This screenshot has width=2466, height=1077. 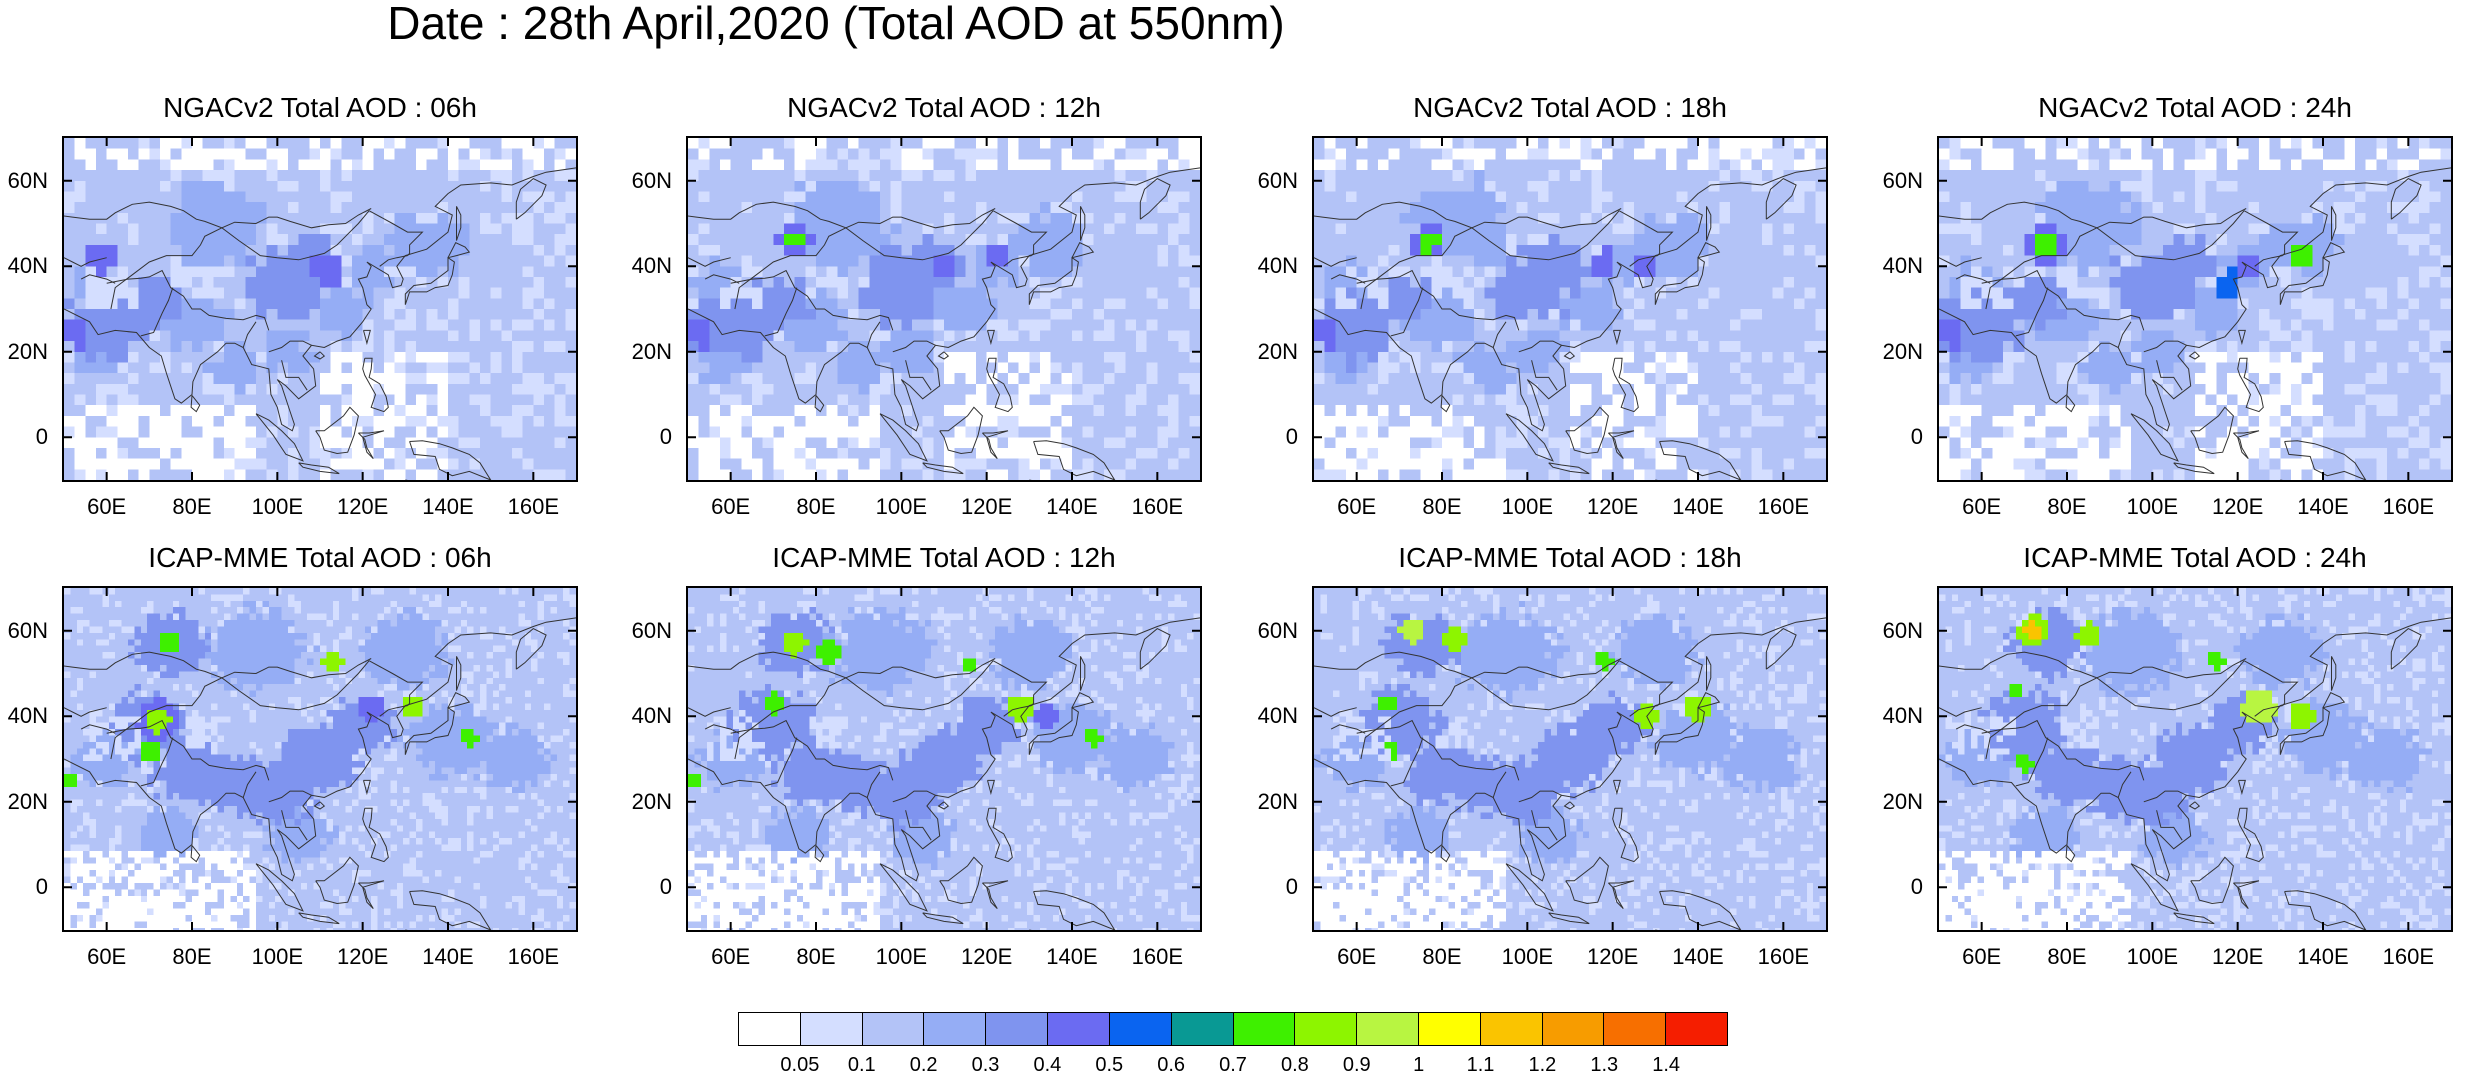 What do you see at coordinates (1570, 108) in the screenshot?
I see `panel-title: NGACv2 Total AOD : 18h` at bounding box center [1570, 108].